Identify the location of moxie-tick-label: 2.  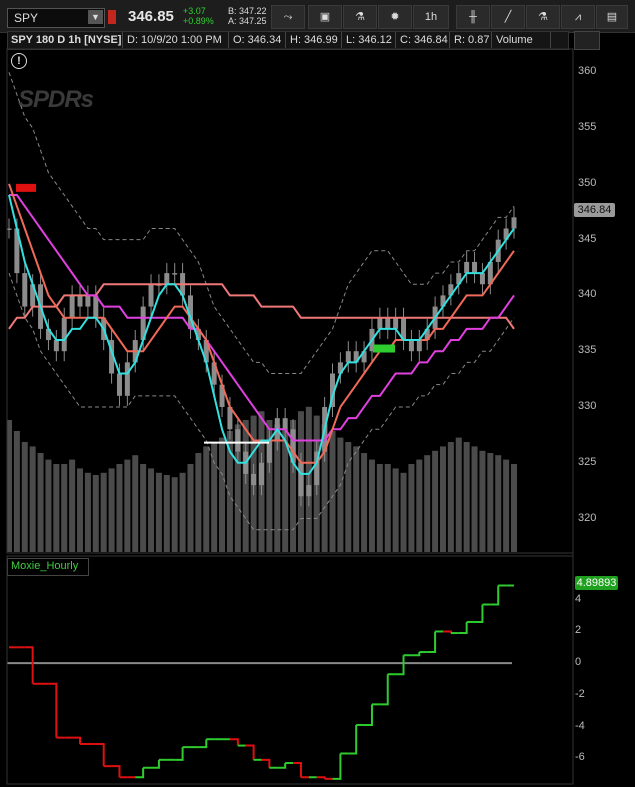
(578, 630).